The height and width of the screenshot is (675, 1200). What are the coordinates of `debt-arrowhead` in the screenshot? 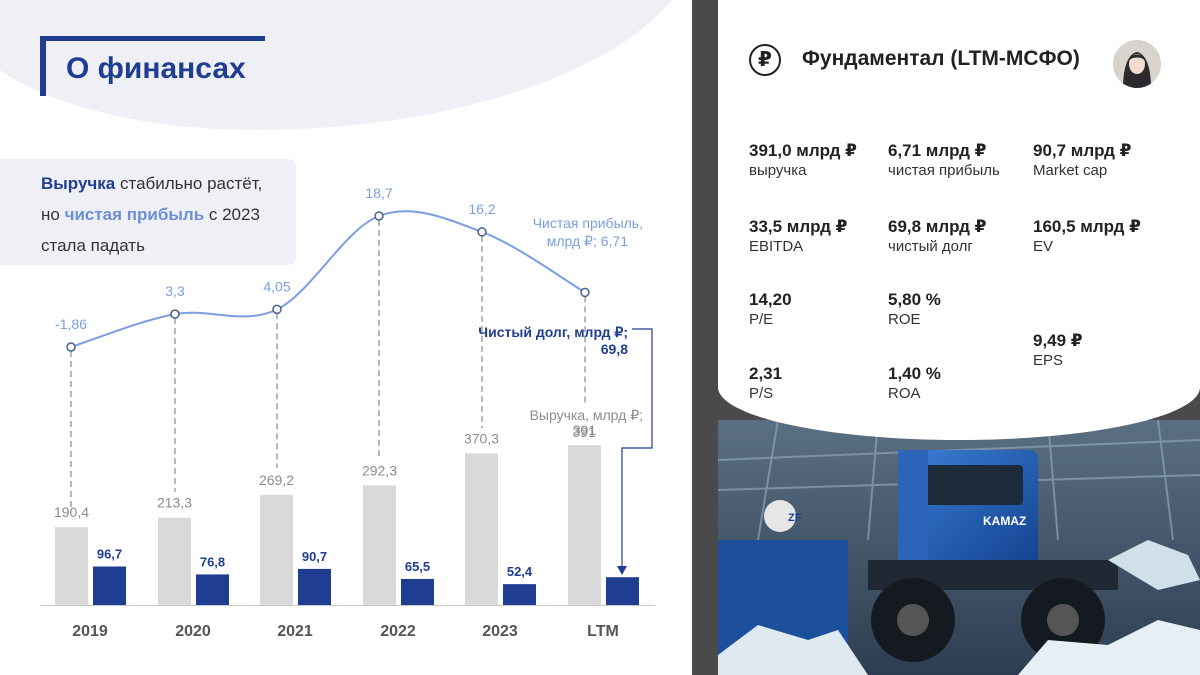 It's located at (622, 570).